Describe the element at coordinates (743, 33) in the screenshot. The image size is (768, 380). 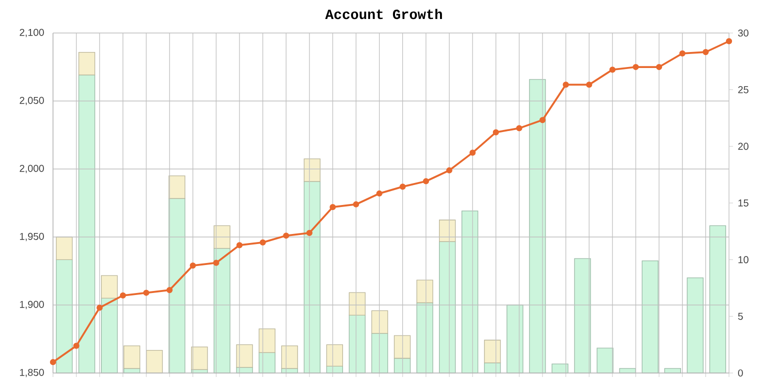
I see `y2-tick-label: 30` at that location.